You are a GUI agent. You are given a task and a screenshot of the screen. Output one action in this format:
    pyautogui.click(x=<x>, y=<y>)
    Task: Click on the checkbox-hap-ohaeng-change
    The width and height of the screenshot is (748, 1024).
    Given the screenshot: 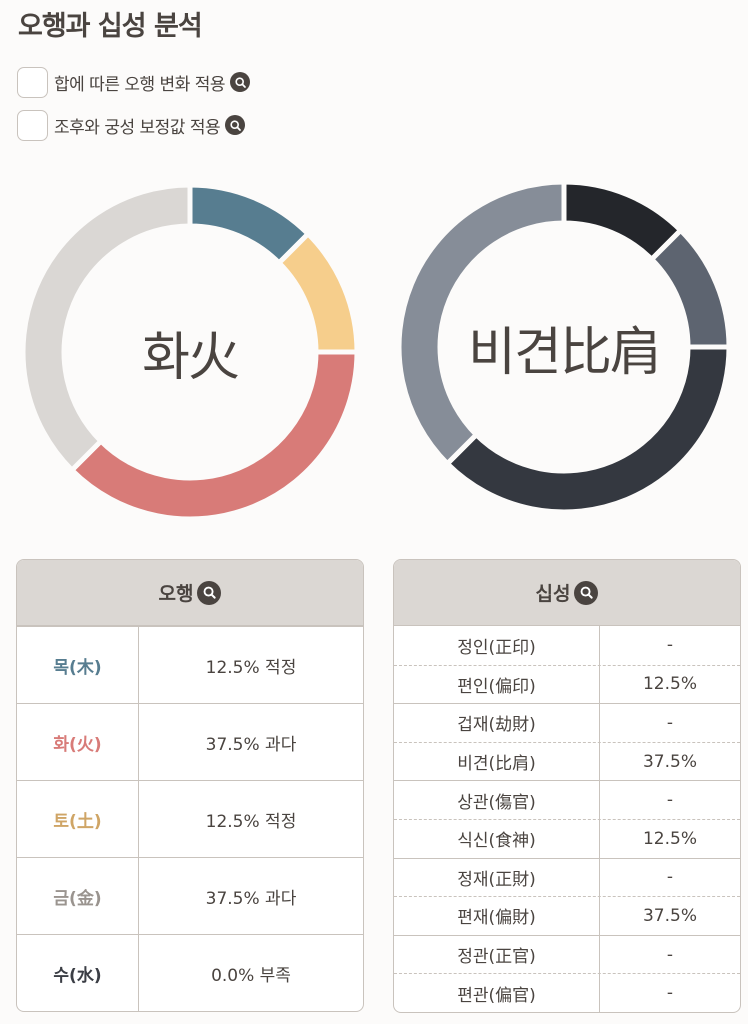 What is the action you would take?
    pyautogui.click(x=32, y=82)
    